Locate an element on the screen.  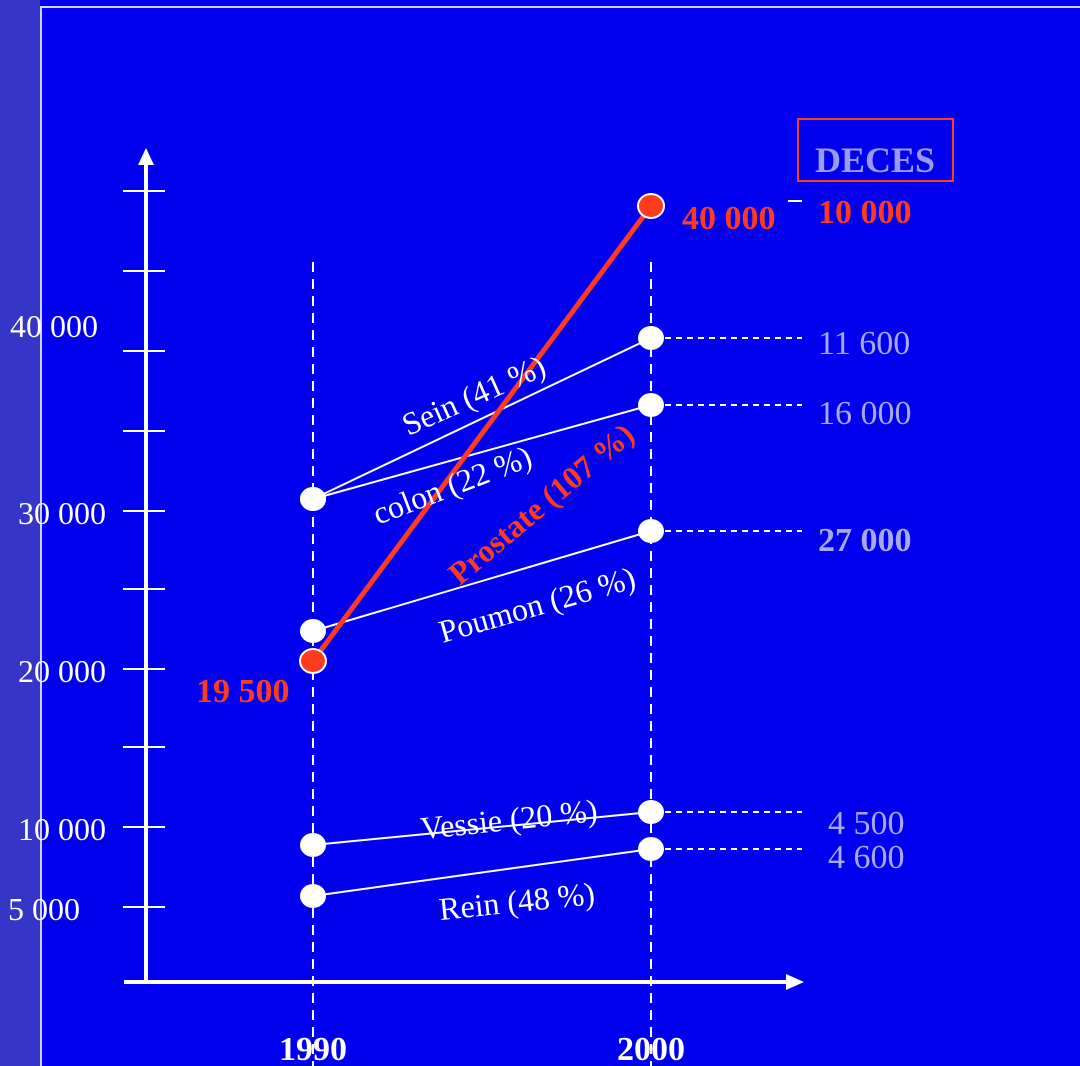
y-tick-label: 30 000 is located at coordinates (62, 513).